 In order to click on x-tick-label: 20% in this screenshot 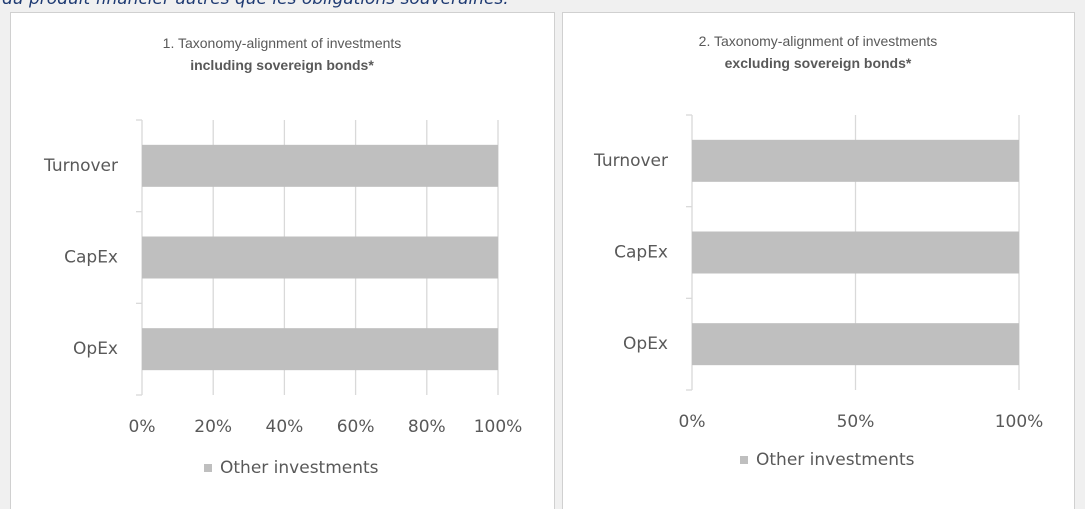, I will do `click(213, 427)`.